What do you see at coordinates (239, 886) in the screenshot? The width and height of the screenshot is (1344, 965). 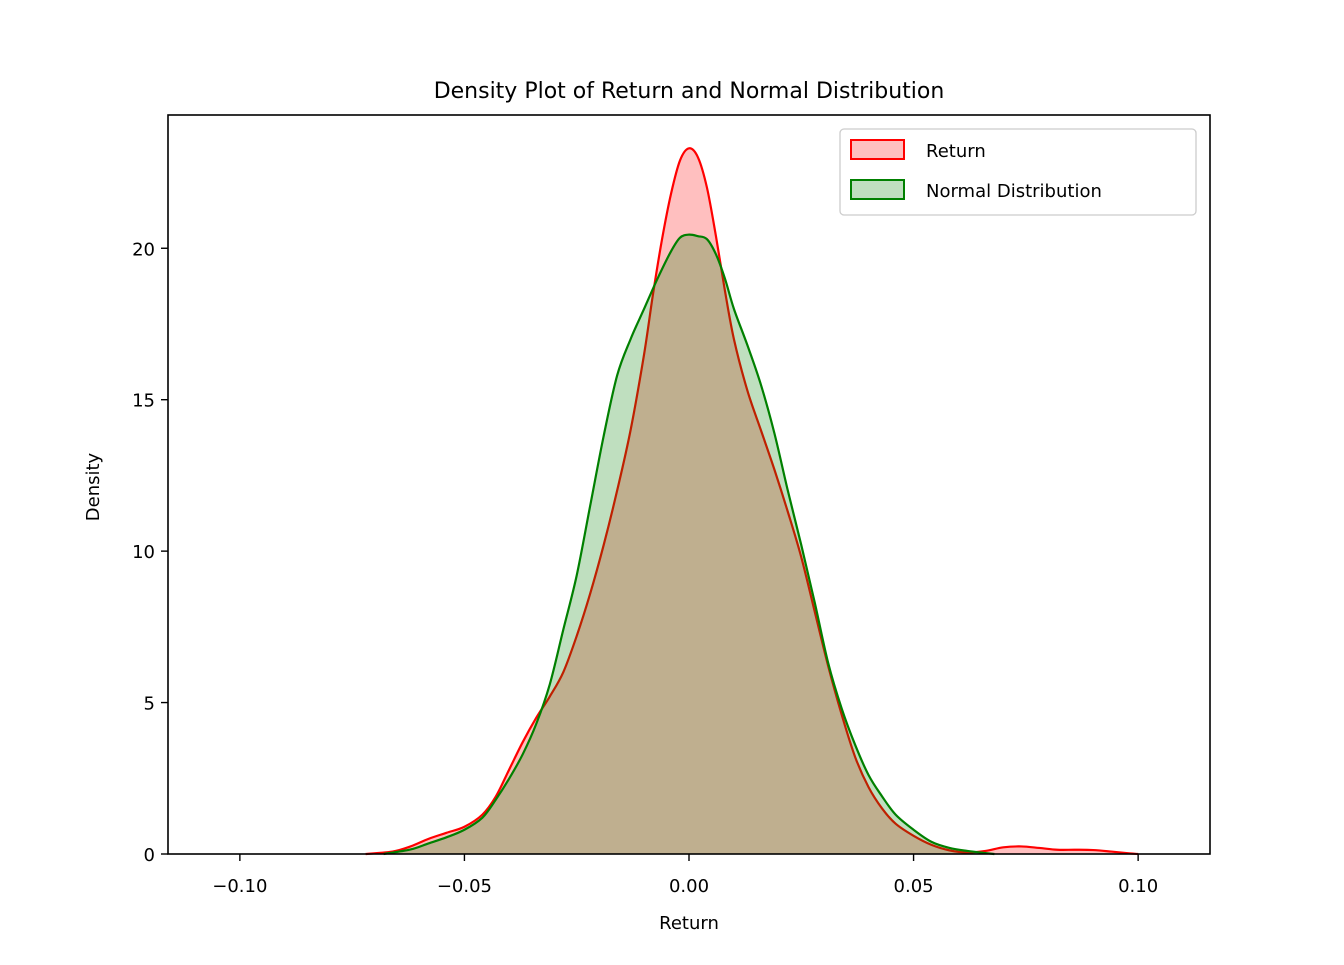 I see `x-tick-label: −0.10` at bounding box center [239, 886].